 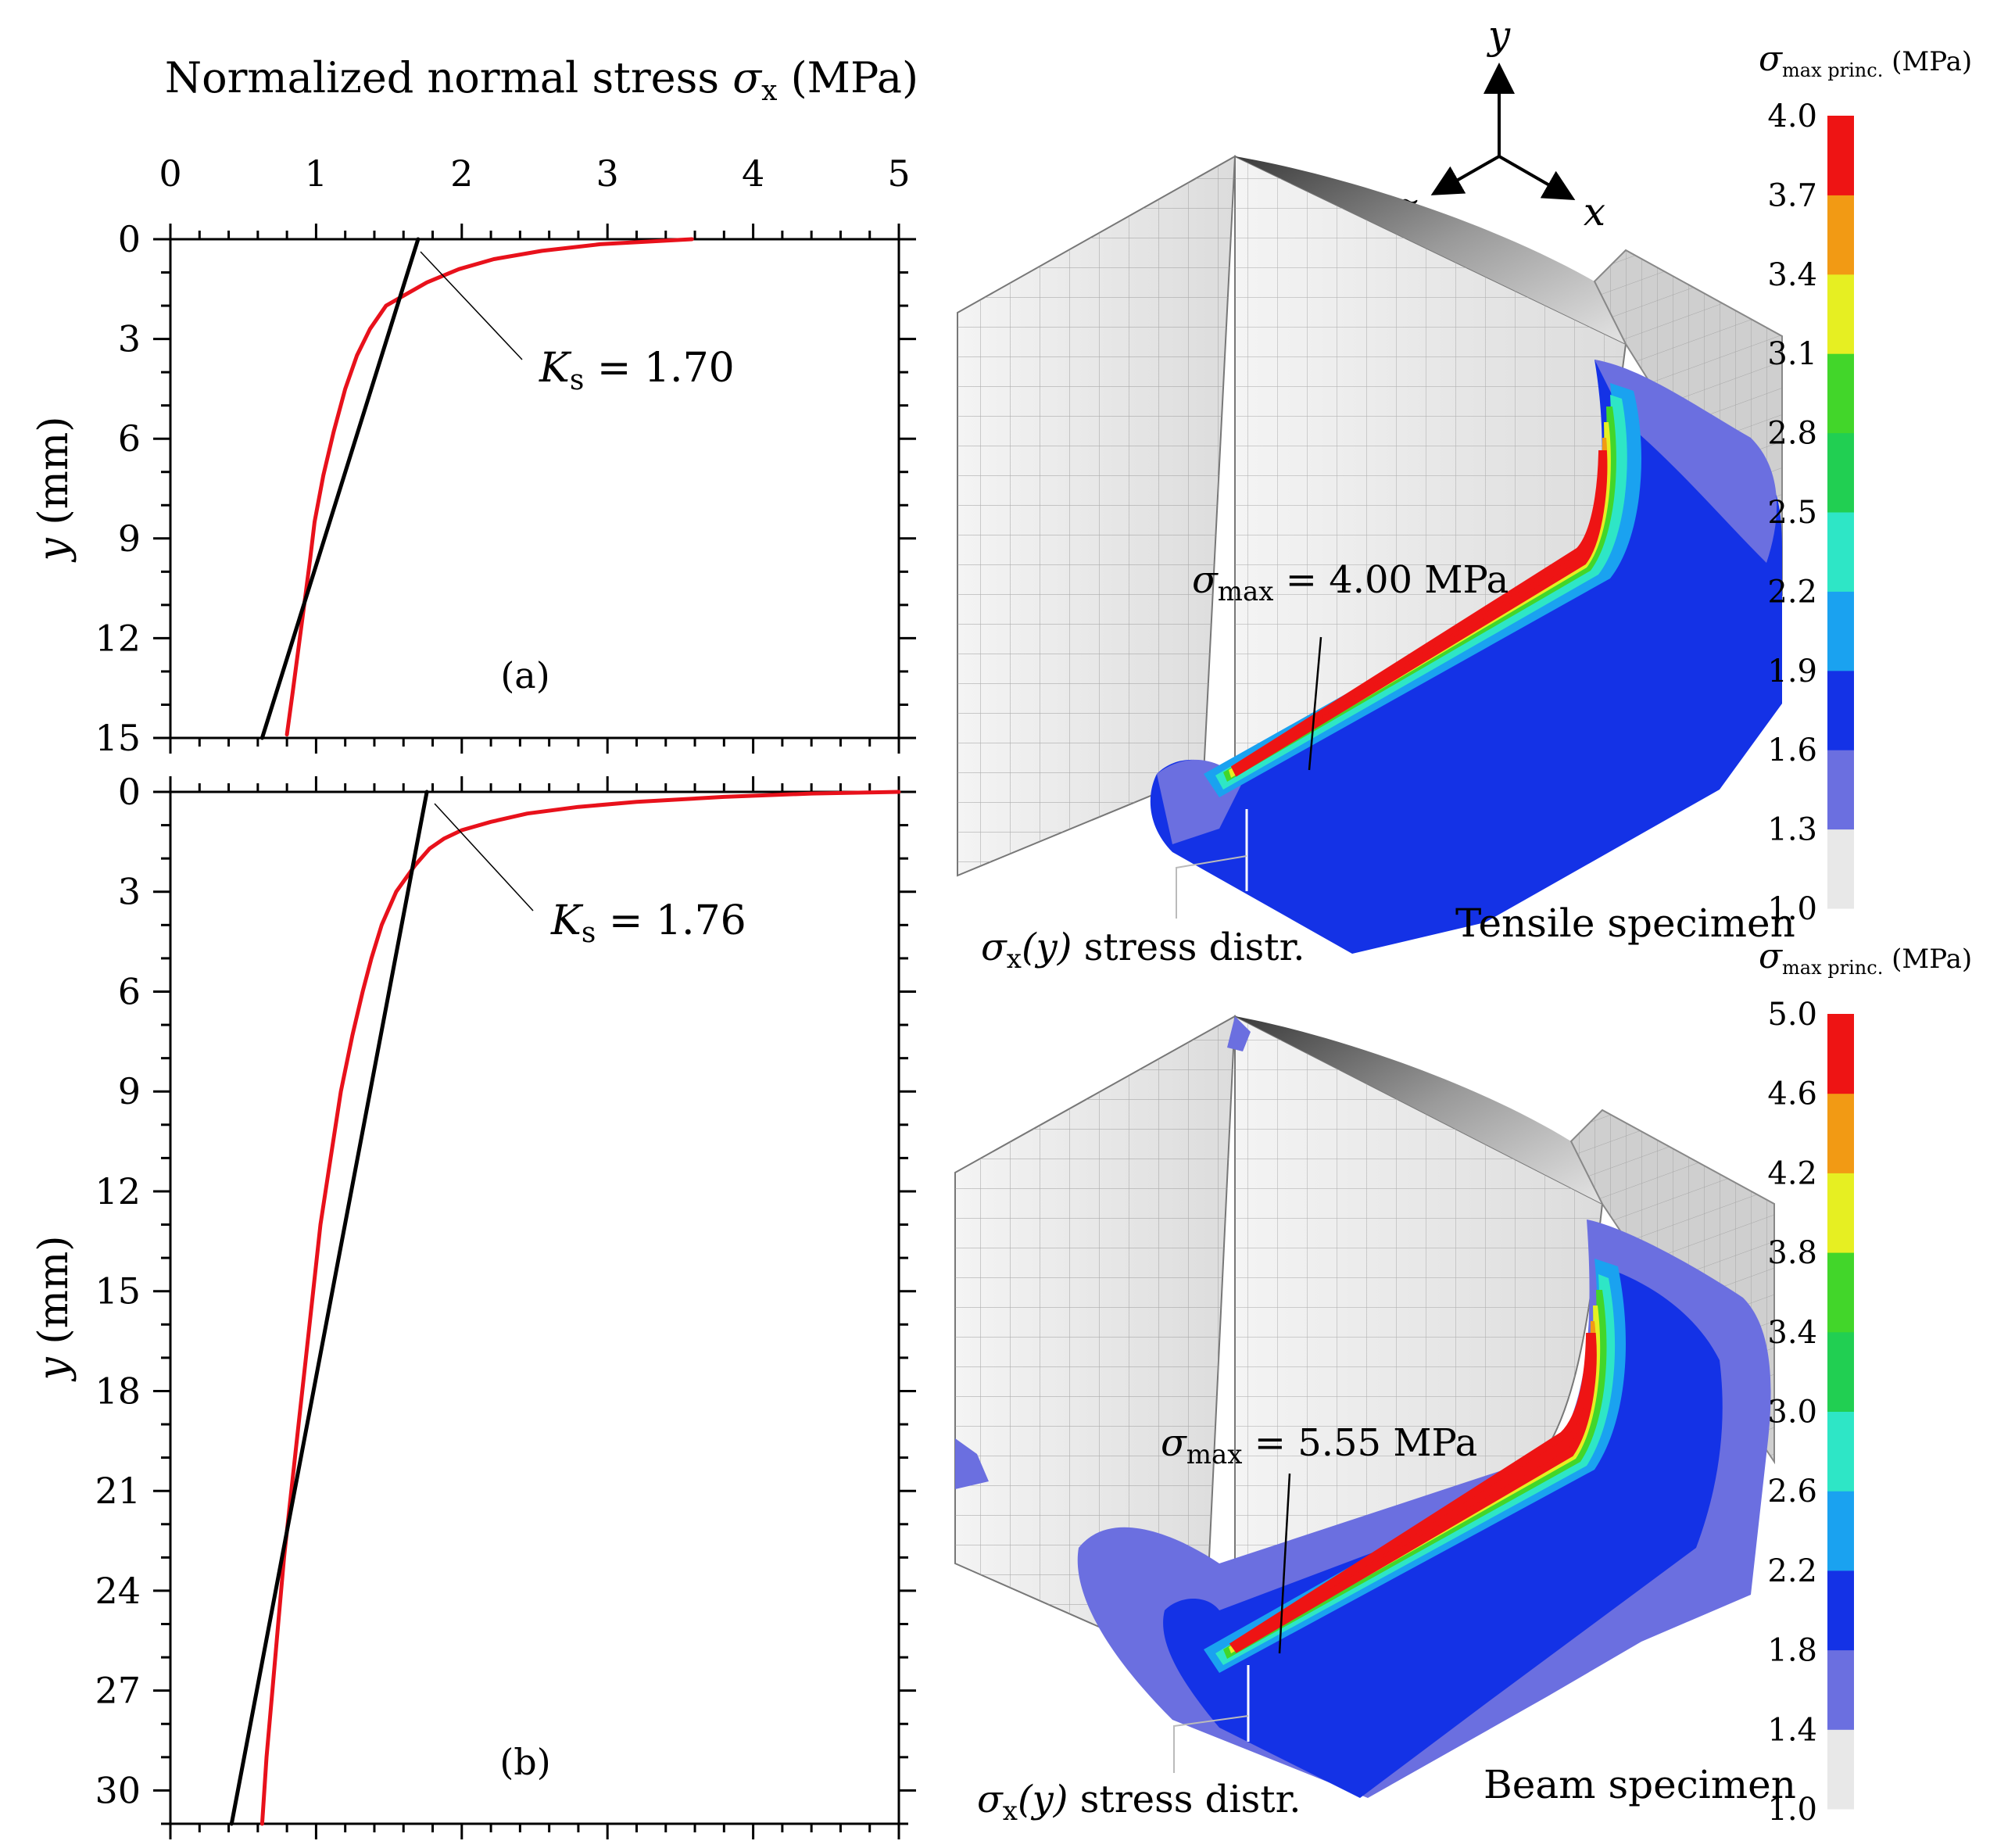 I want to click on tensile-dark-cone, so click(x=1430, y=250).